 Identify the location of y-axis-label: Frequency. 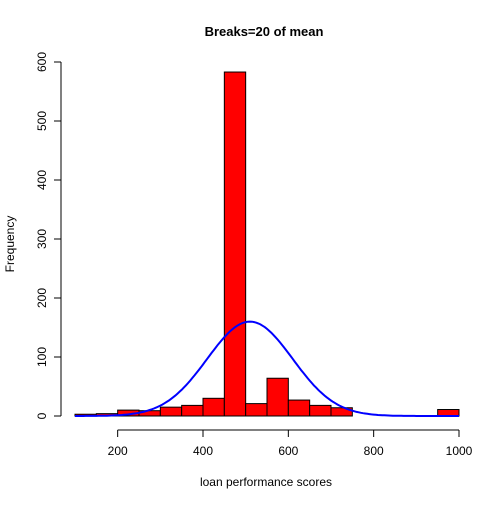
(10, 244).